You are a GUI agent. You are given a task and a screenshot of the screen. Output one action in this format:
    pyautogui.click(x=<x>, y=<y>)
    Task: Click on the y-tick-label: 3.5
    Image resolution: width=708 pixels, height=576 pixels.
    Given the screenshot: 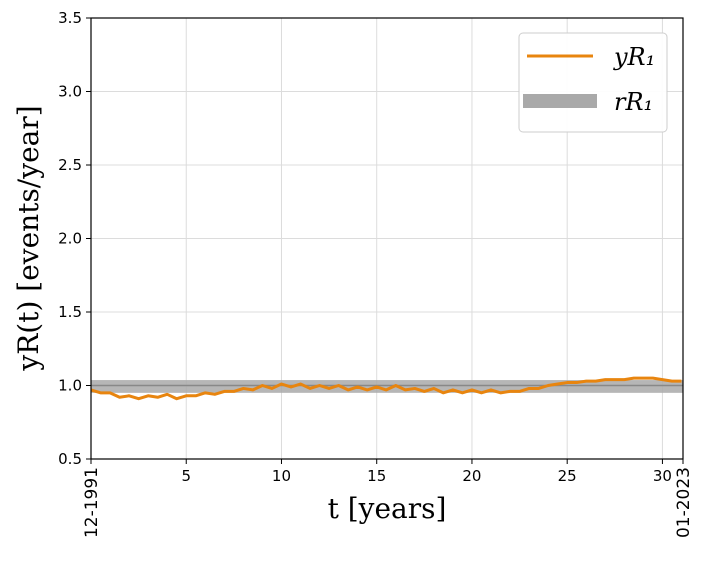 What is the action you would take?
    pyautogui.click(x=70, y=18)
    